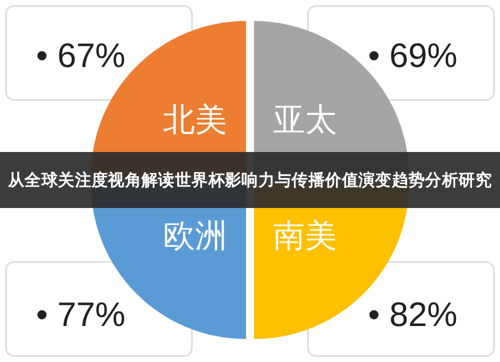 Image resolution: width=500 pixels, height=362 pixels. What do you see at coordinates (81, 55) in the screenshot?
I see `data-label: • 67%` at bounding box center [81, 55].